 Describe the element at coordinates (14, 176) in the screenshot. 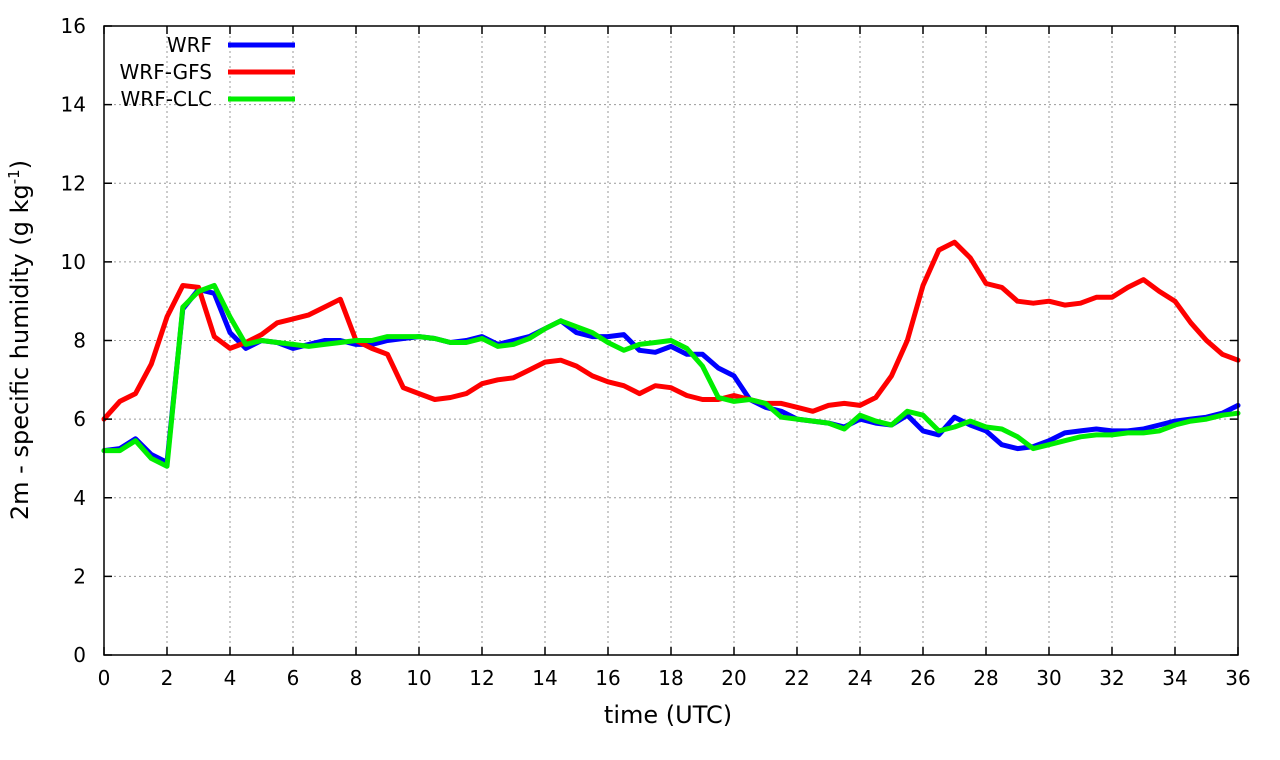

I see `y-axis-title-sup: -1` at that location.